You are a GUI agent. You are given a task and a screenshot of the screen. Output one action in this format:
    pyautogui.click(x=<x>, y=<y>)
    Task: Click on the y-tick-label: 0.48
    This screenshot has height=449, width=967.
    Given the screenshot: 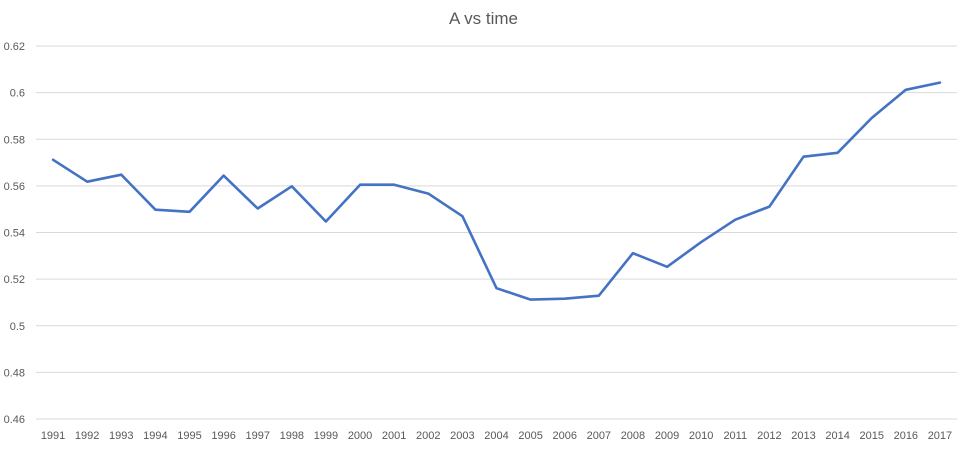 What is the action you would take?
    pyautogui.click(x=14, y=373)
    